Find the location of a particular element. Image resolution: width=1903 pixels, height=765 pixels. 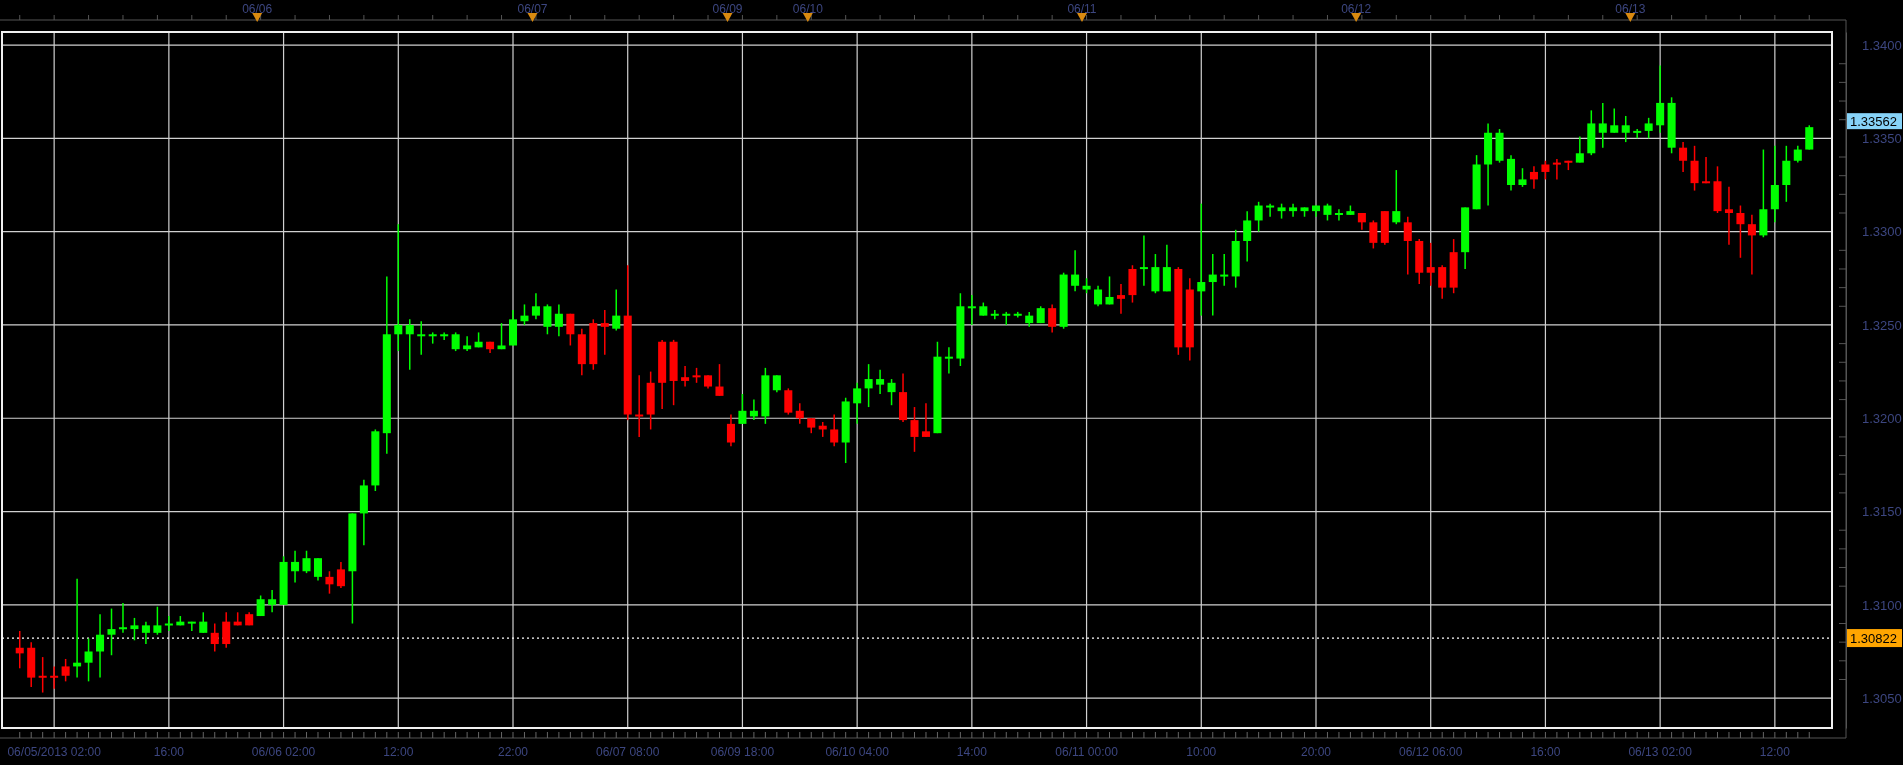

y-tick-label: 1.3050 is located at coordinates (1882, 698).